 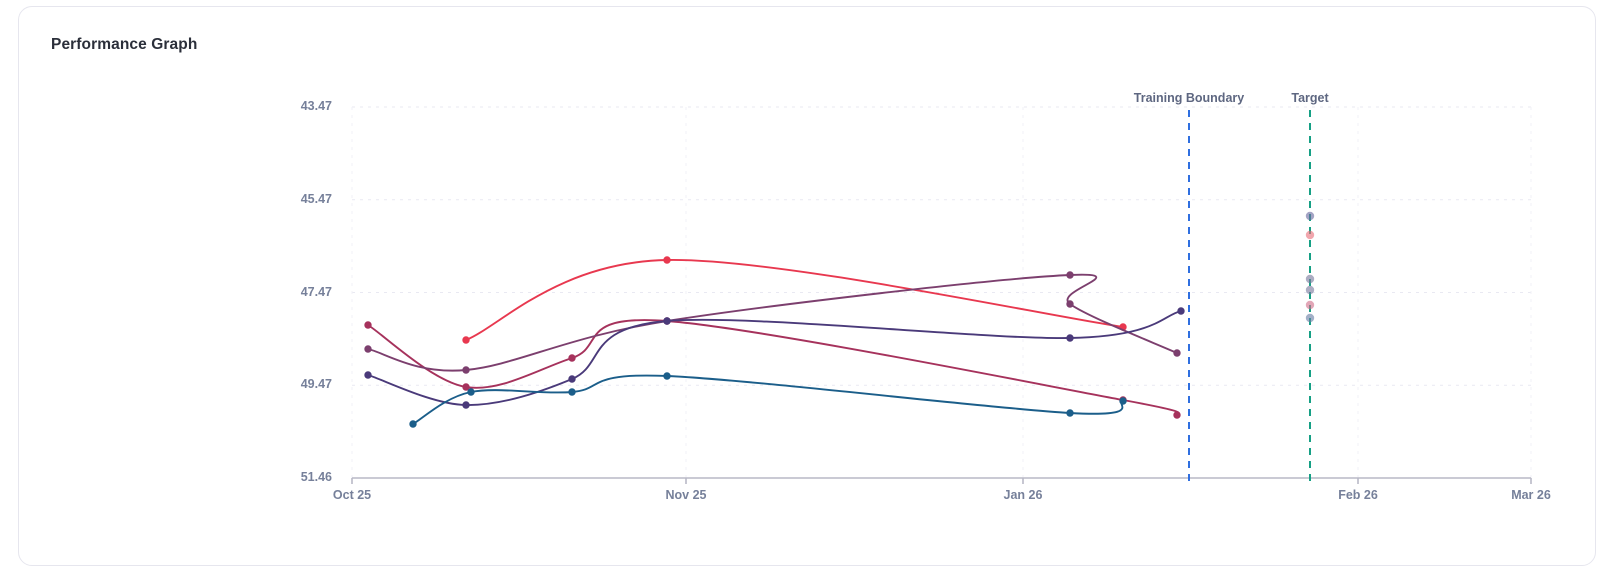 I want to click on x-axis-tick-label: Nov 25, so click(x=686, y=495).